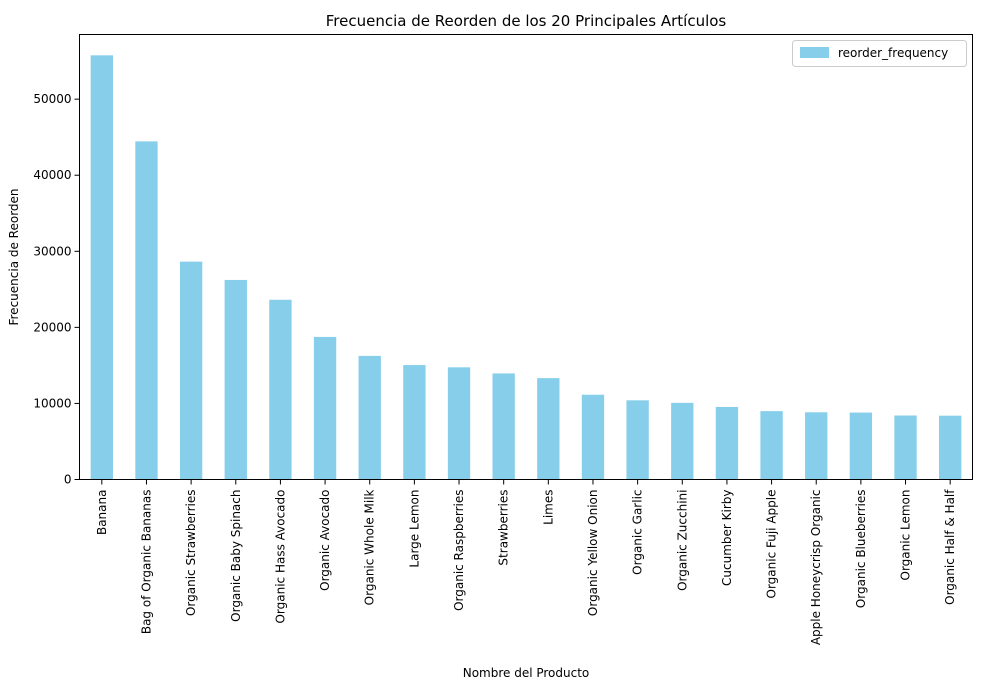  I want to click on y-tick-label: 50000, so click(52, 99).